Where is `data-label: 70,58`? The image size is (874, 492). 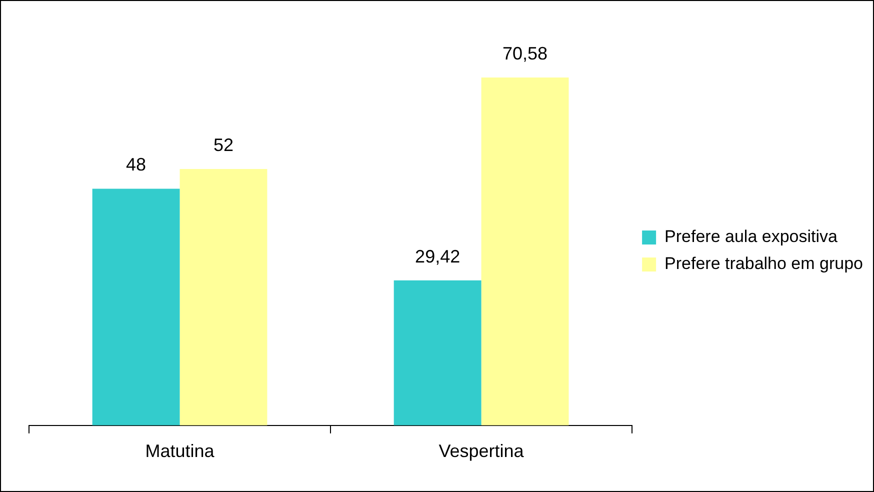 data-label: 70,58 is located at coordinates (525, 53).